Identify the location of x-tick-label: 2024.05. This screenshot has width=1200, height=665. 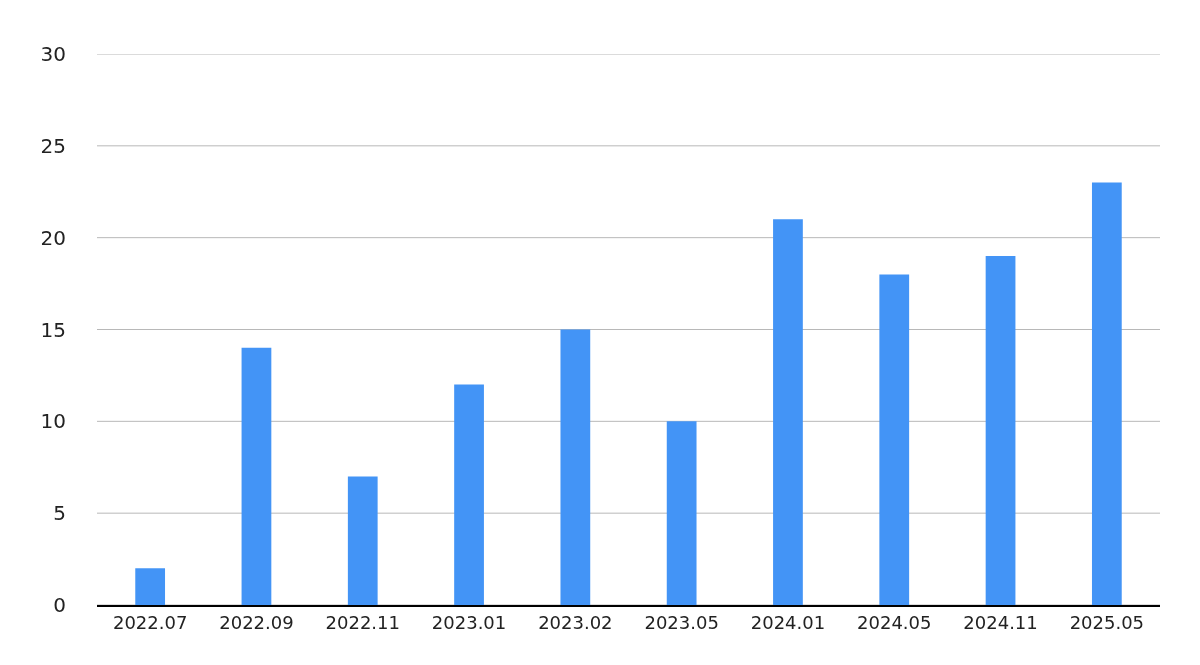
(894, 622).